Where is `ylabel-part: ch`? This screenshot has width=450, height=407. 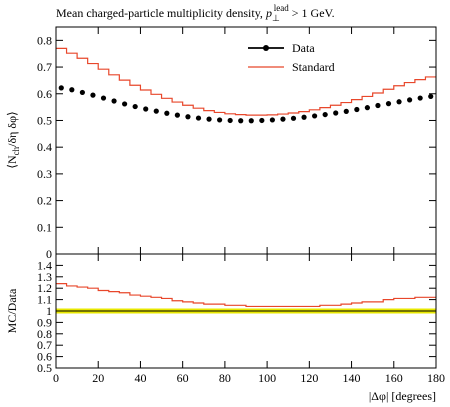 ylabel-part: ch is located at coordinates (16, 150).